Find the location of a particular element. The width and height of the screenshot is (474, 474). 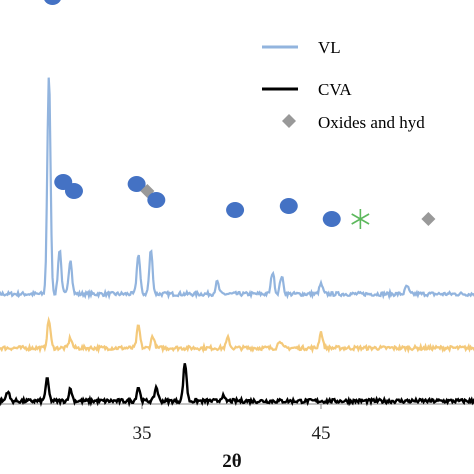

legend: VL CVA Oxides and hyd is located at coordinates (343, 85).